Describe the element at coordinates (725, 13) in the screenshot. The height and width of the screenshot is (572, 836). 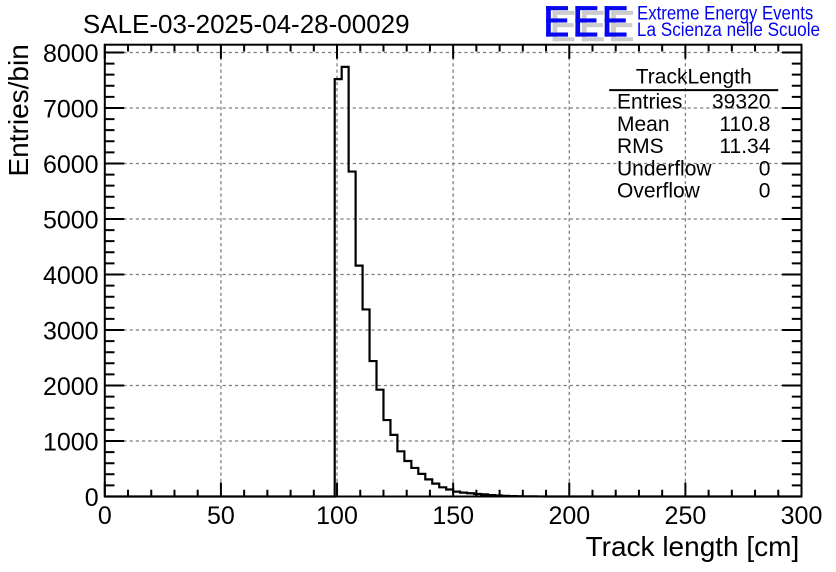
I see `svg-text: Extreme Energy Events` at that location.